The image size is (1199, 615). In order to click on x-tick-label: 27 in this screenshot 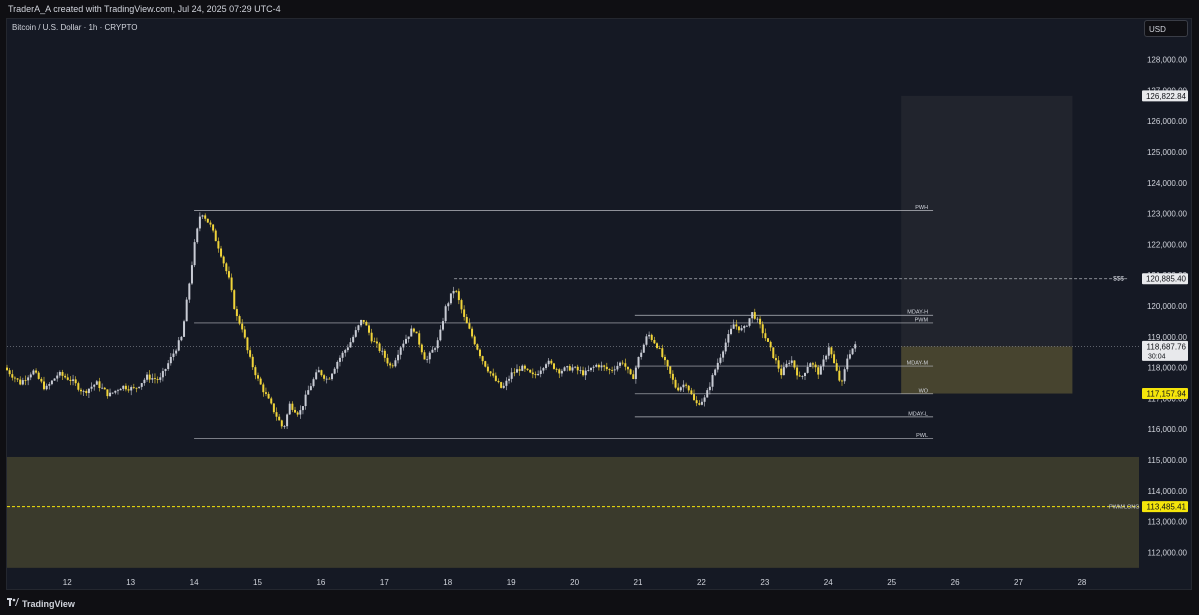, I will do `click(1018, 582)`.